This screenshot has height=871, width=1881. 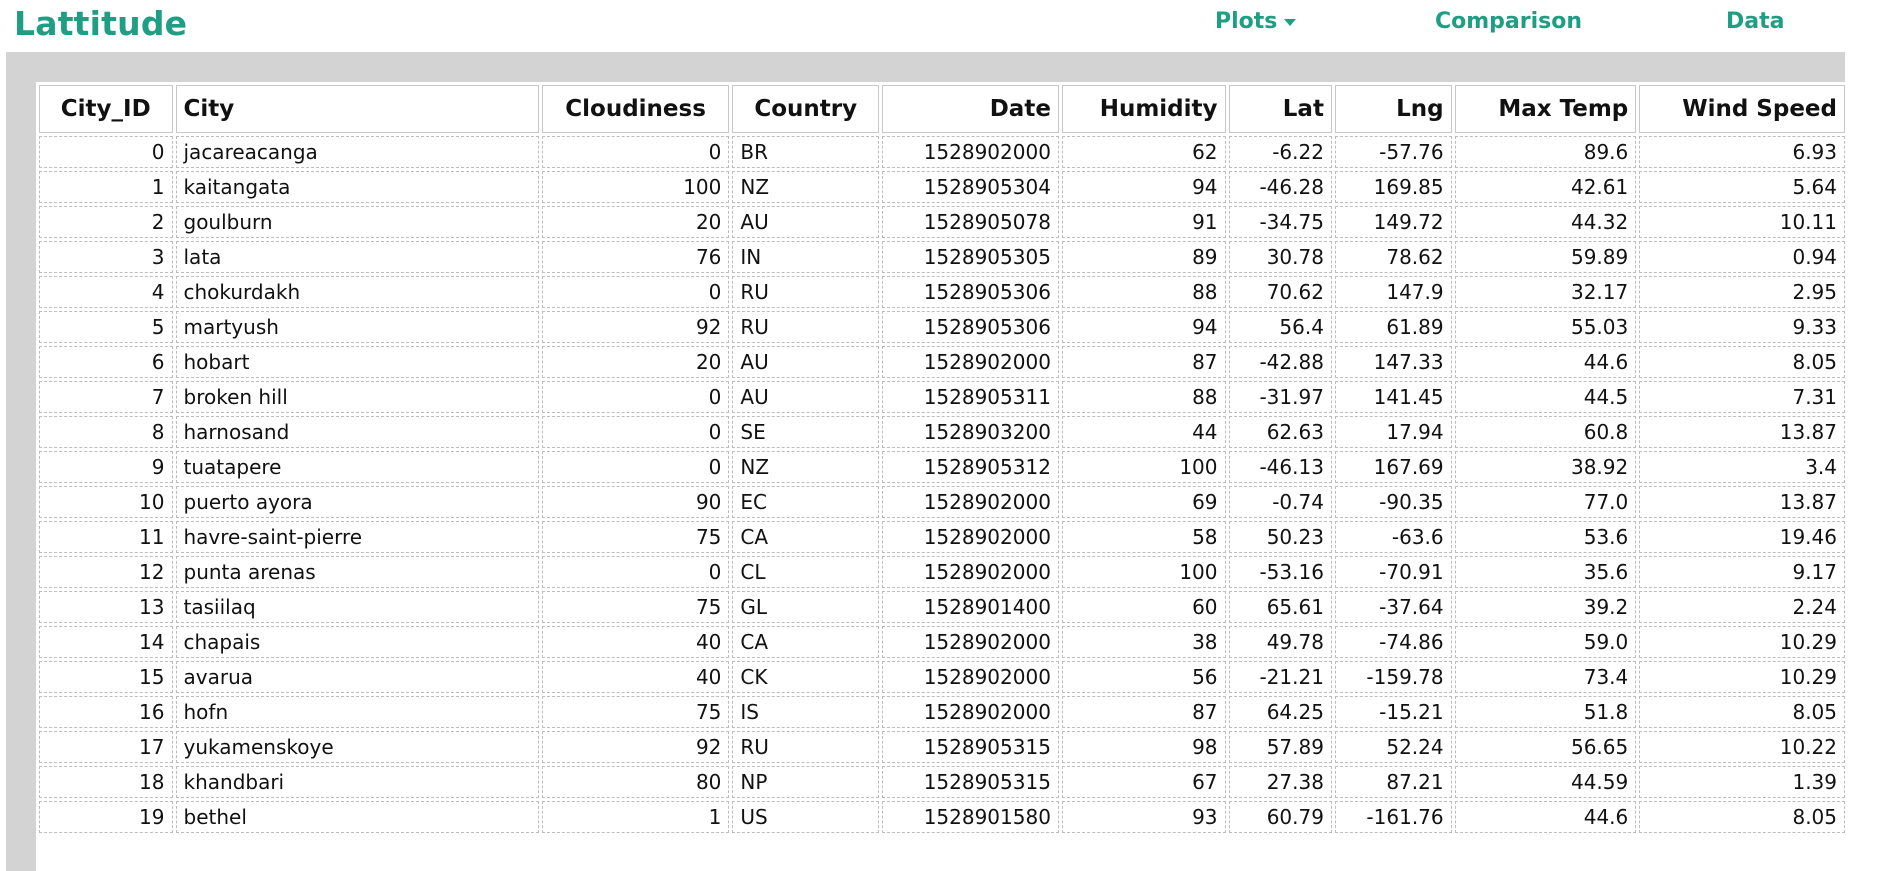 What do you see at coordinates (1509, 21) in the screenshot?
I see `nav-comparison: Comparison` at bounding box center [1509, 21].